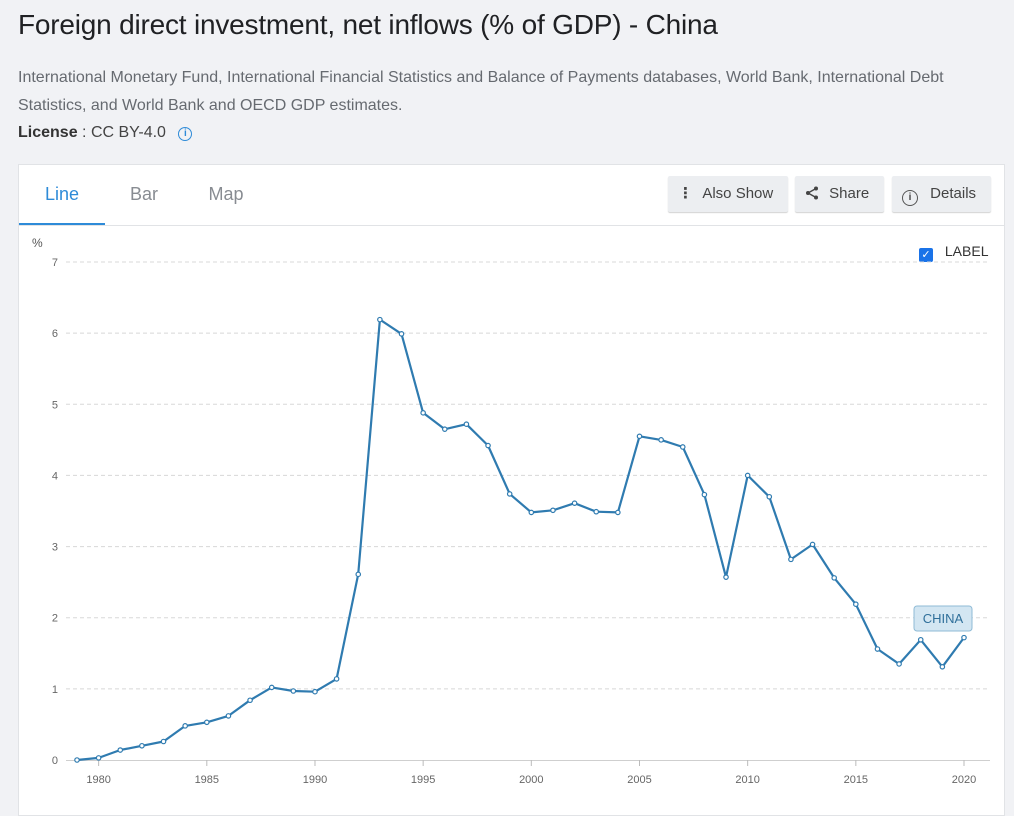  What do you see at coordinates (62, 195) in the screenshot?
I see `tab-line: Line` at bounding box center [62, 195].